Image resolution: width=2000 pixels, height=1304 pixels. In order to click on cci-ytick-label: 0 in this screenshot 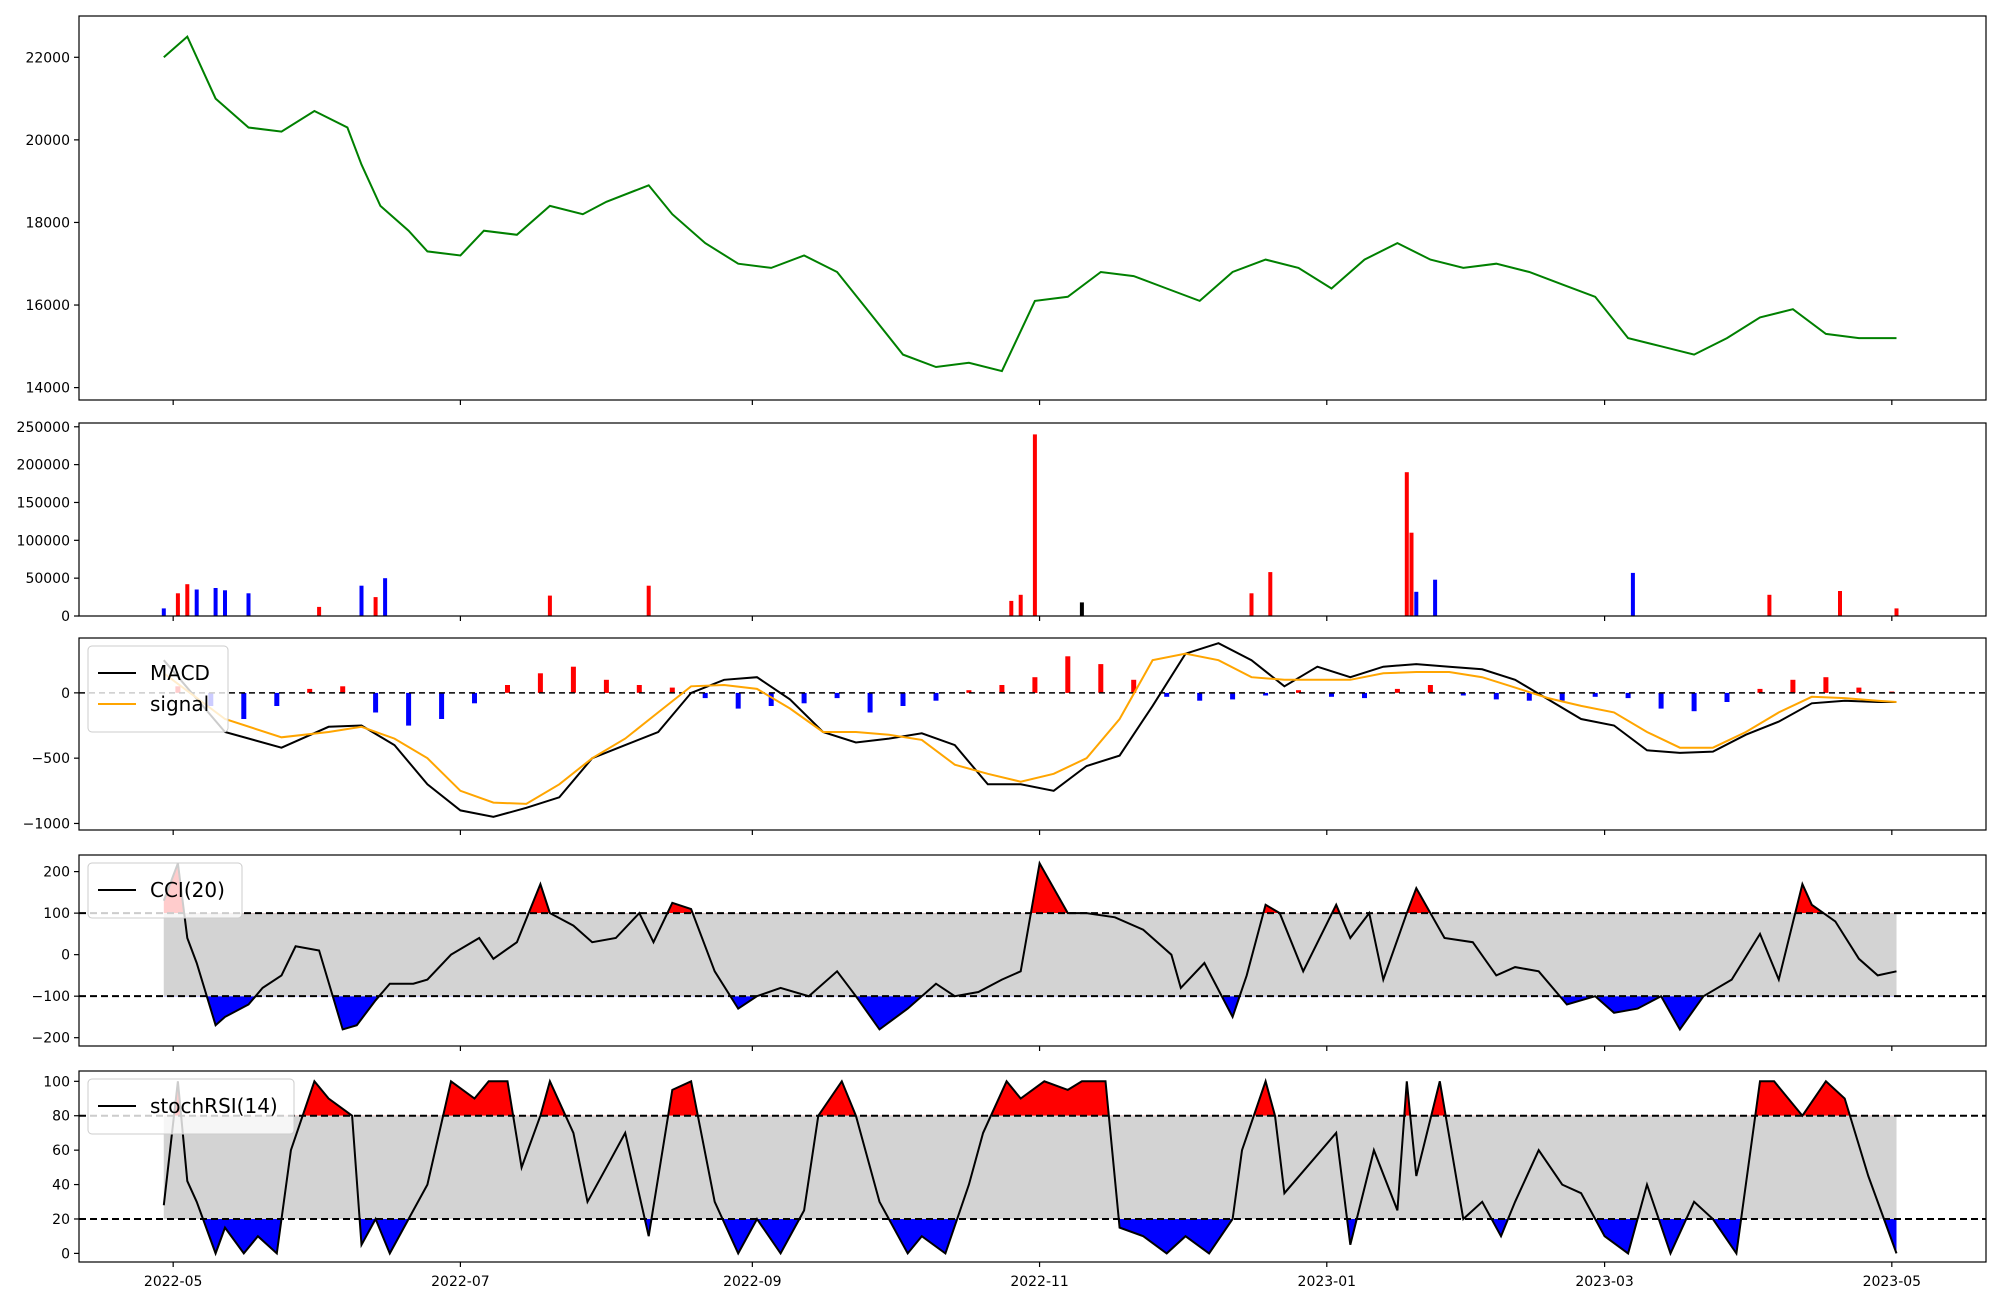, I will do `click(65, 956)`.